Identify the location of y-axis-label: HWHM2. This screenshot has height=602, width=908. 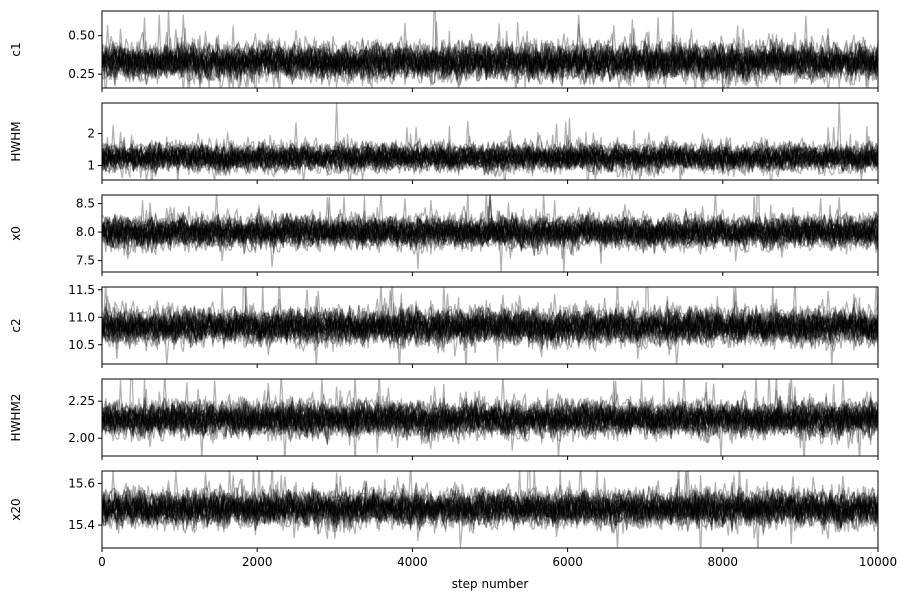
(16, 418).